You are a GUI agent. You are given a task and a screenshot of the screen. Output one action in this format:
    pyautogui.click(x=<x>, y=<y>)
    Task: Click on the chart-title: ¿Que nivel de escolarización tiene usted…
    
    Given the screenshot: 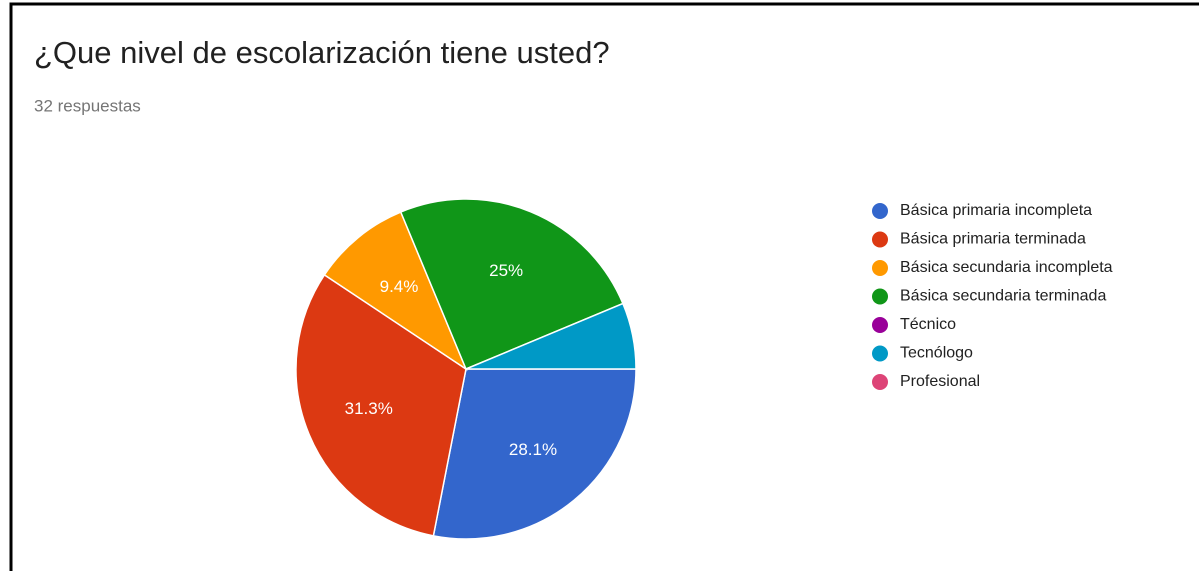 What is the action you would take?
    pyautogui.click(x=322, y=52)
    